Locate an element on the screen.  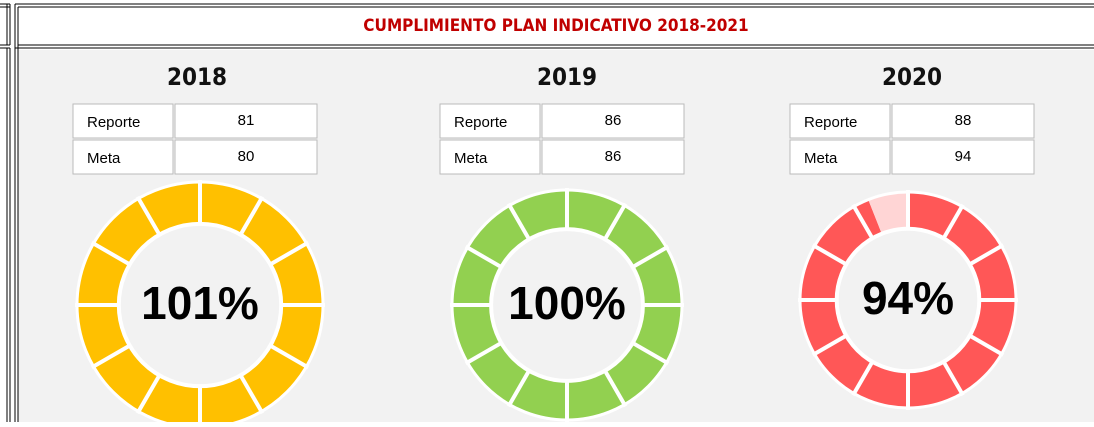
year-title: 2019 is located at coordinates (567, 77).